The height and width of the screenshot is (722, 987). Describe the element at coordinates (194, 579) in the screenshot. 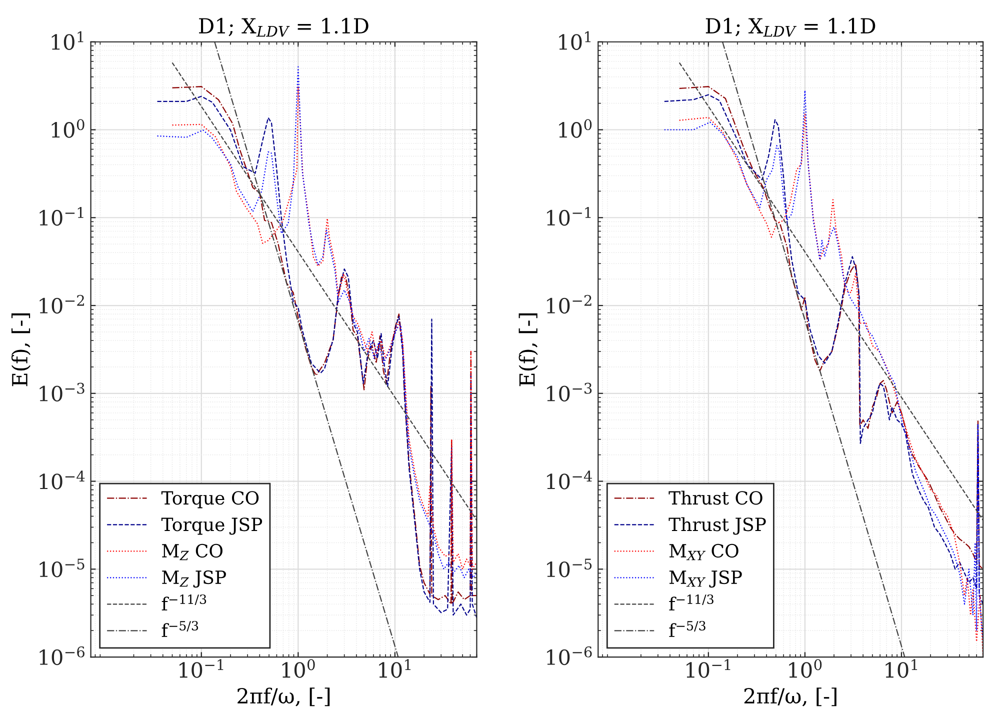

I see `legend-label: M$_{Z}$ JSP` at that location.